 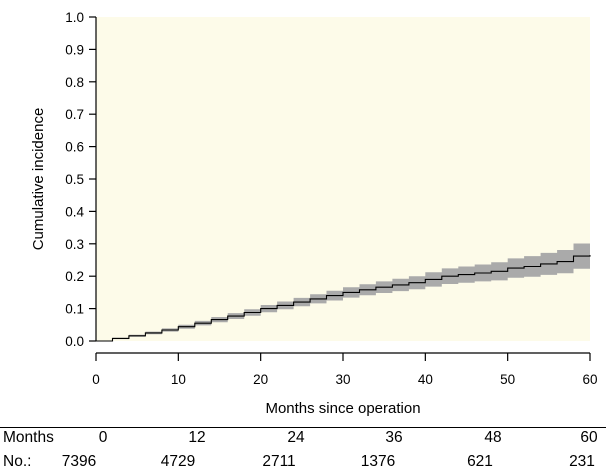 I want to click on count-cell: 621, so click(x=480, y=461).